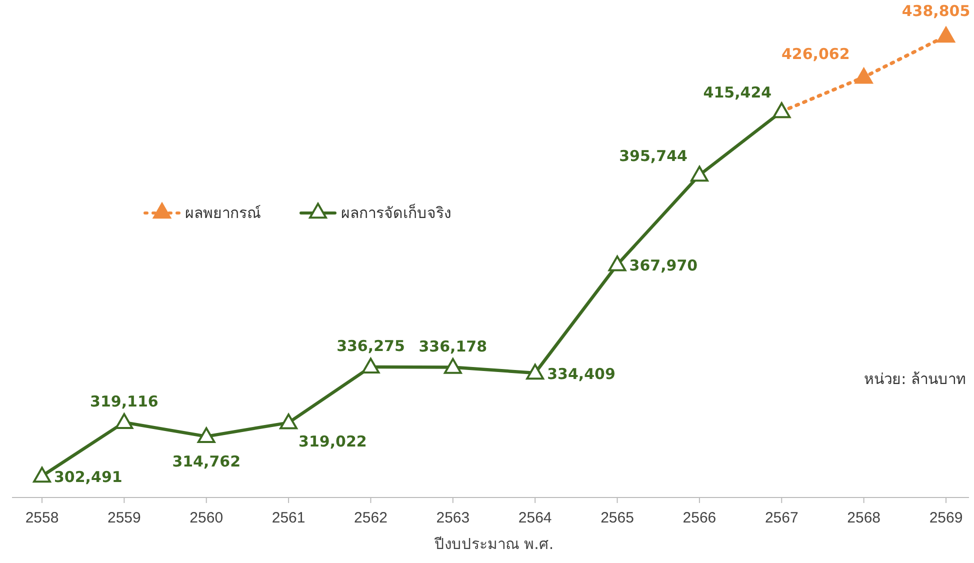 This screenshot has height=563, width=974. What do you see at coordinates (781, 518) in the screenshot?
I see `x-tick-label: 2567` at bounding box center [781, 518].